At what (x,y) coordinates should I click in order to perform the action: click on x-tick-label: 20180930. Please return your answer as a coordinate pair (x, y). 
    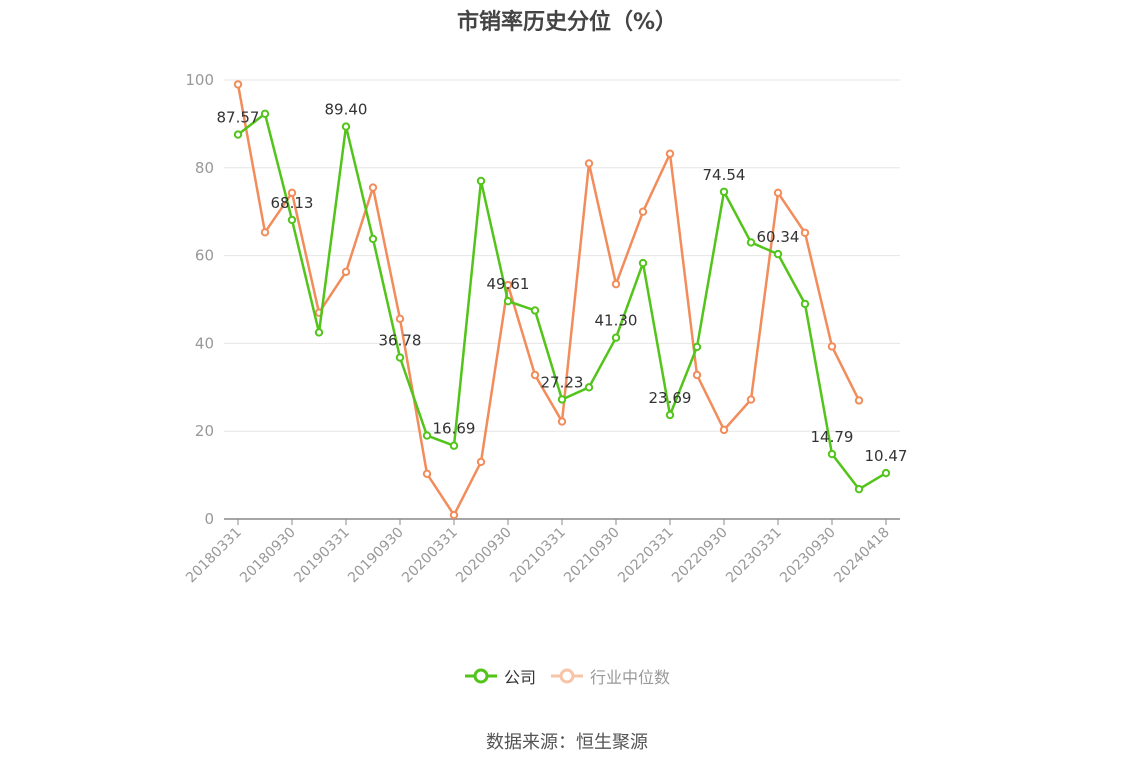
    Looking at the image, I should click on (268, 556).